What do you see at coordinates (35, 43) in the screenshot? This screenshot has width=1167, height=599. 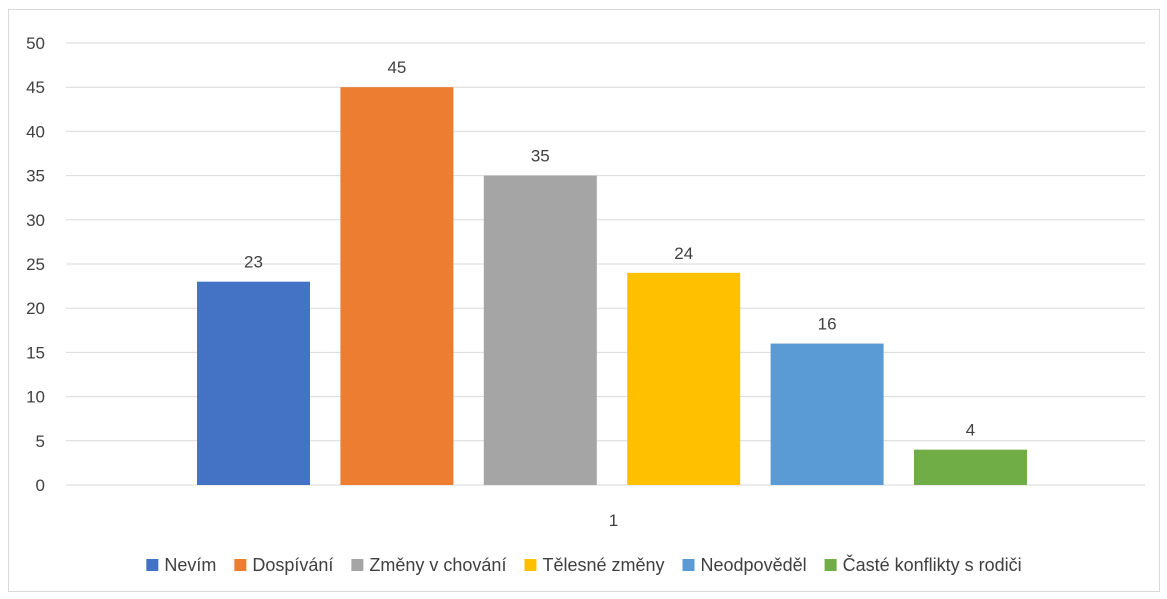 I see `y-tick-label: 50` at bounding box center [35, 43].